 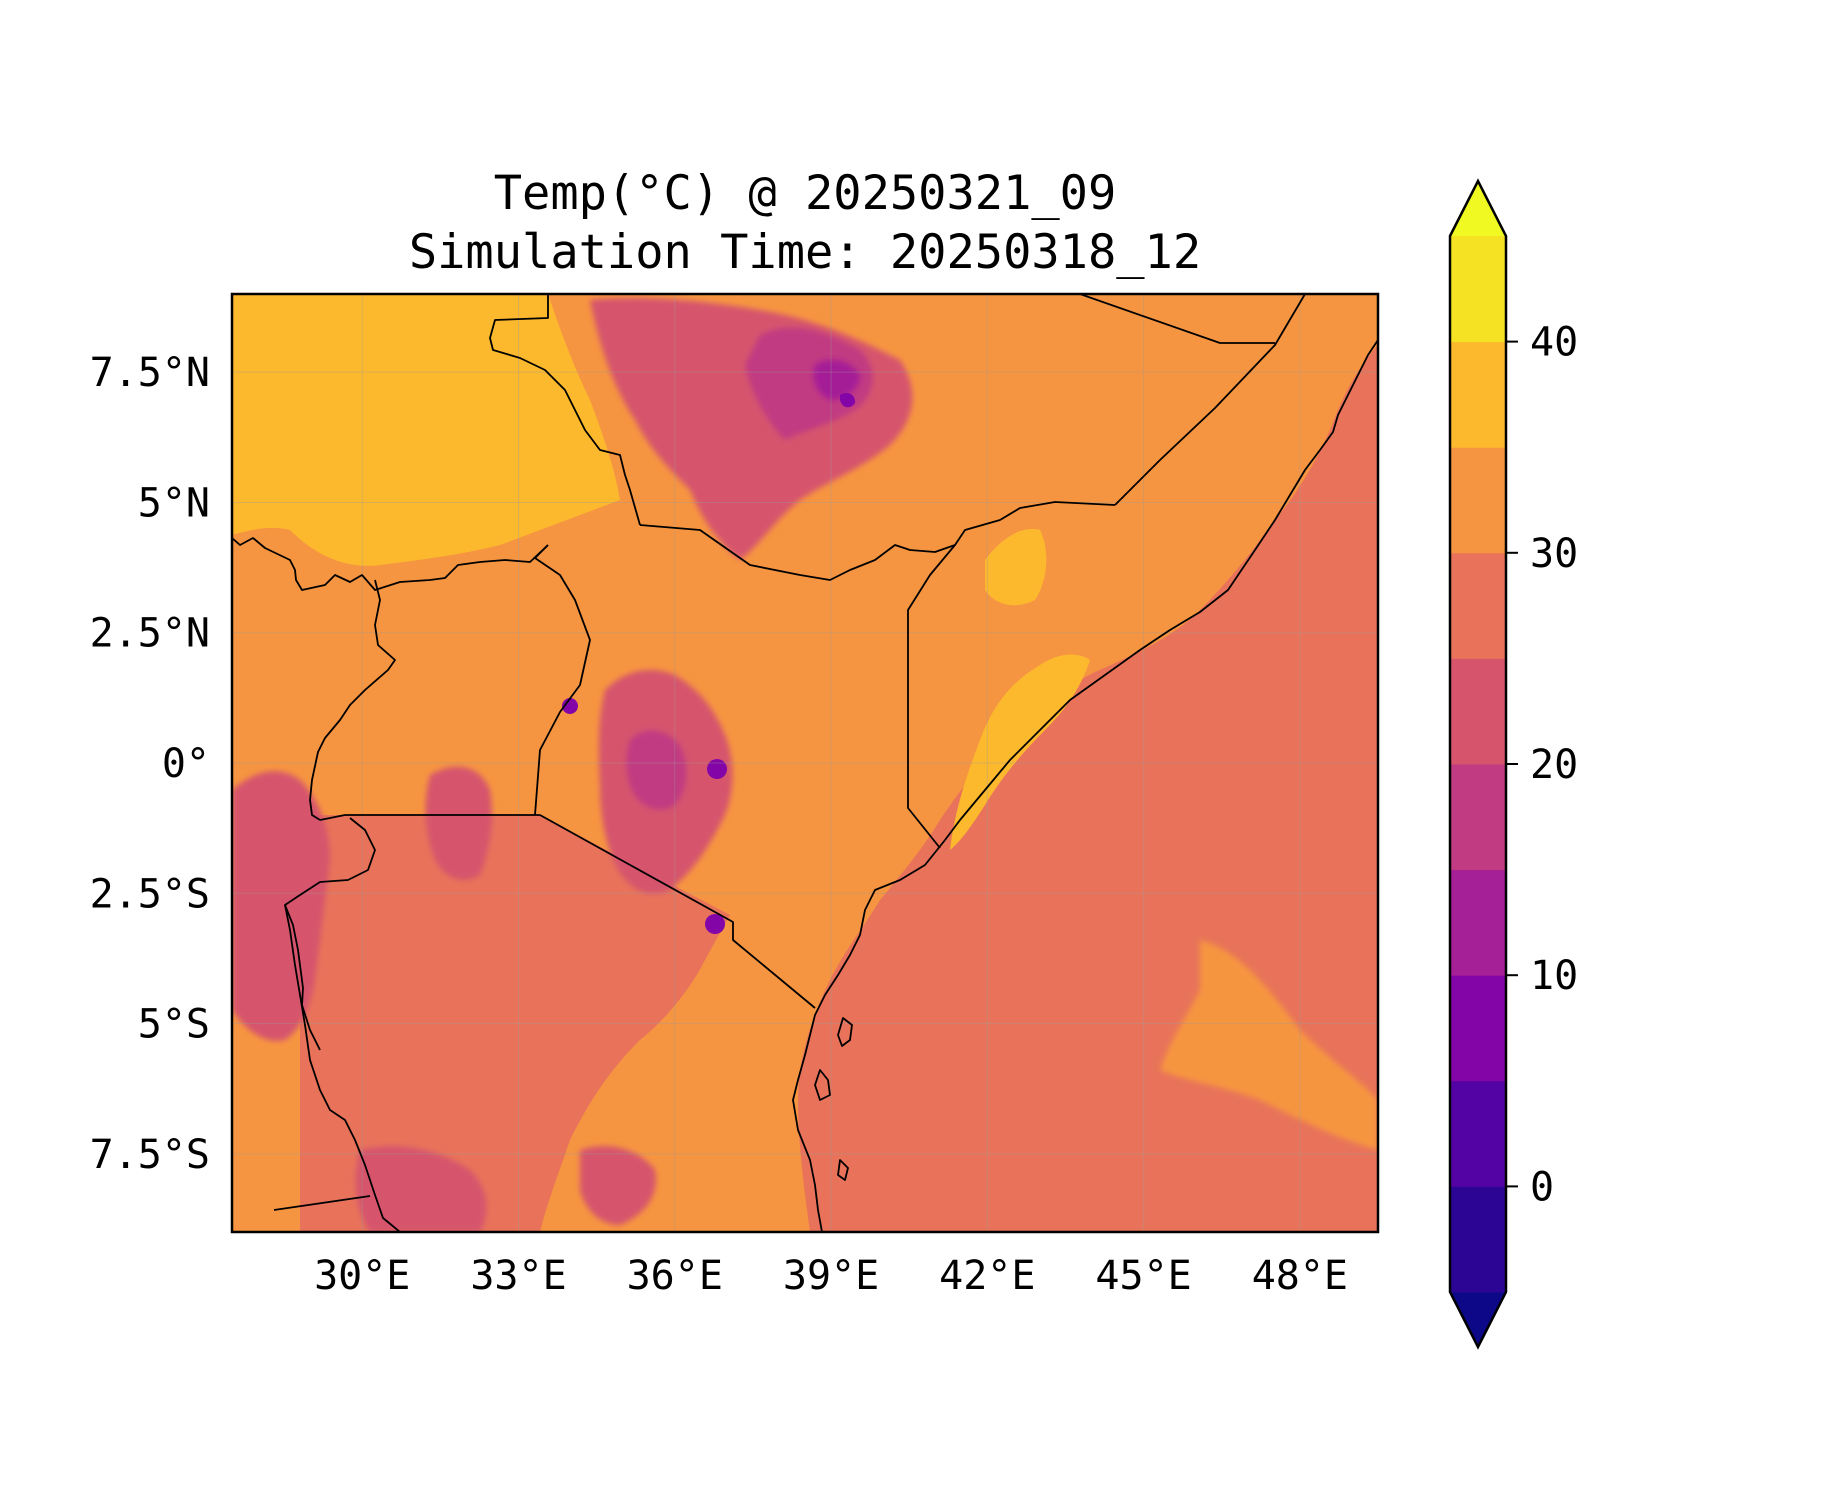 I want to click on y-tick-label: 5°S, so click(x=174, y=1025).